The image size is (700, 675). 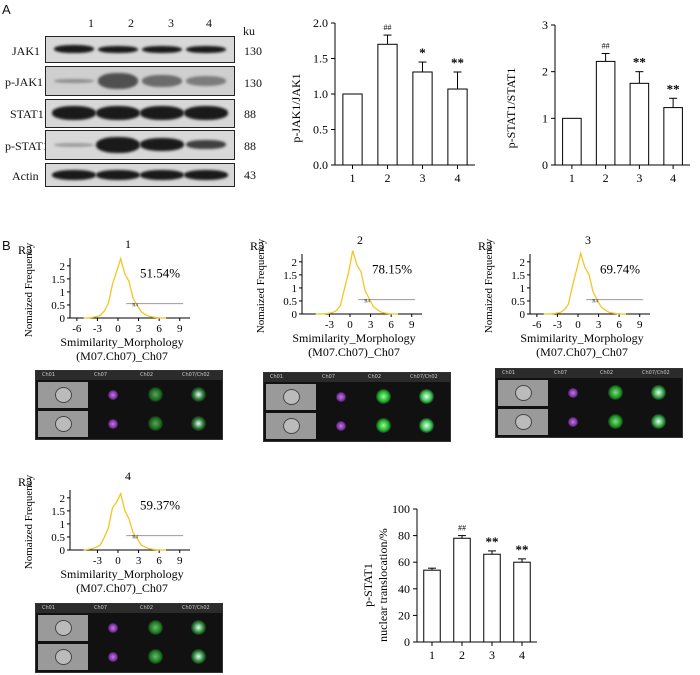 What do you see at coordinates (620, 269) in the screenshot?
I see `percentage-label: 69.74%` at bounding box center [620, 269].